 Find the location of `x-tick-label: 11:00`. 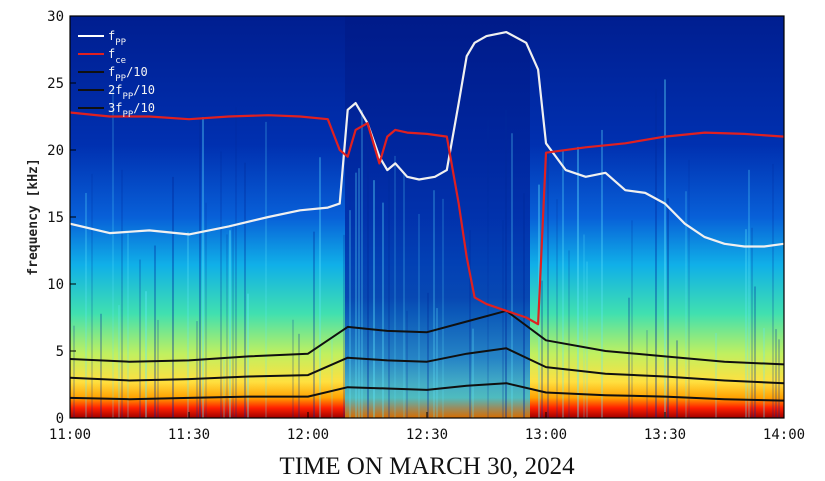

x-tick-label: 11:00 is located at coordinates (70, 435).